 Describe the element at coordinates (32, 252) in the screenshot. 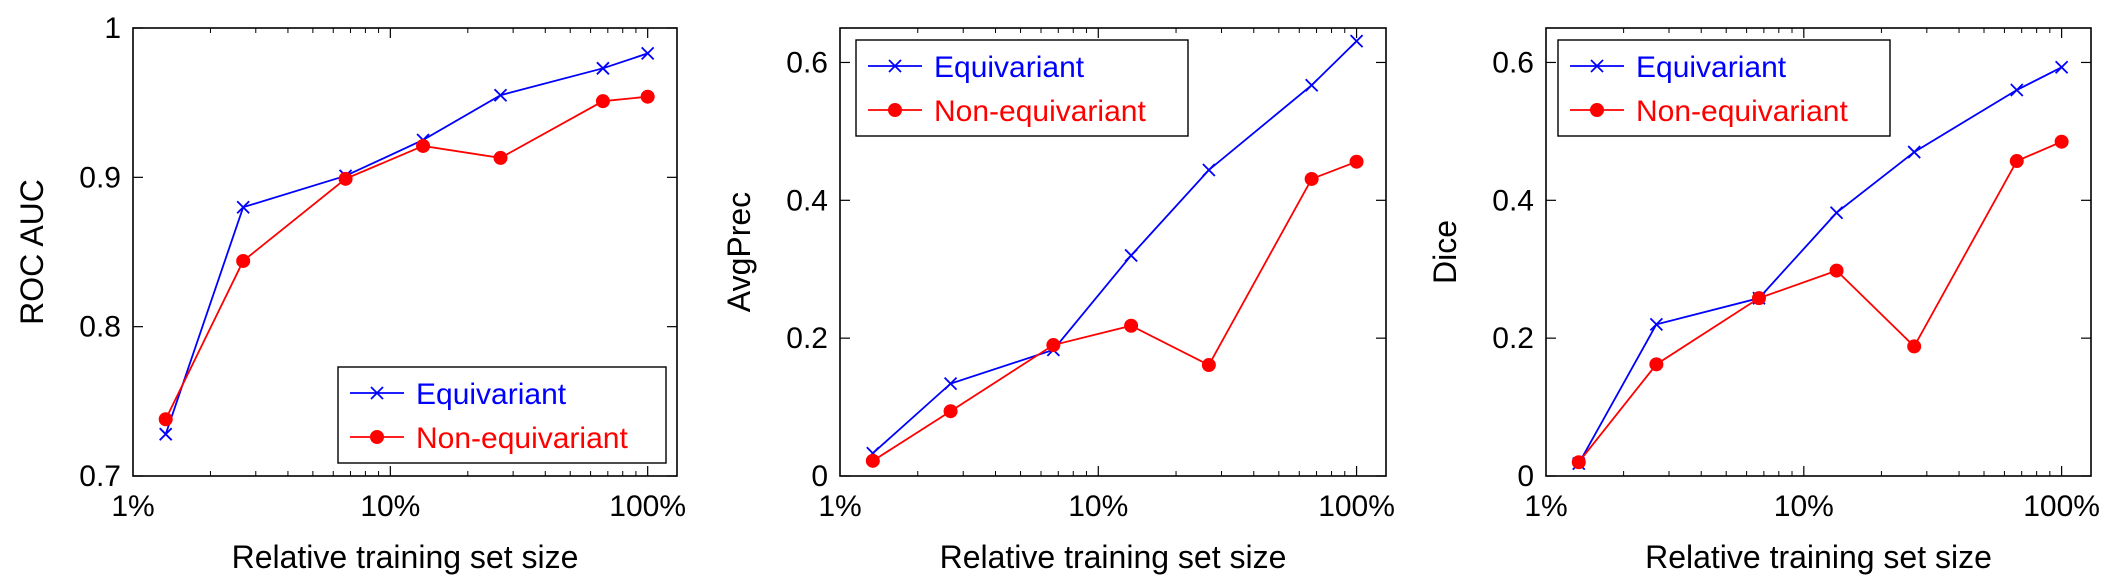

I see `y-axis-label: ROC AUC` at that location.